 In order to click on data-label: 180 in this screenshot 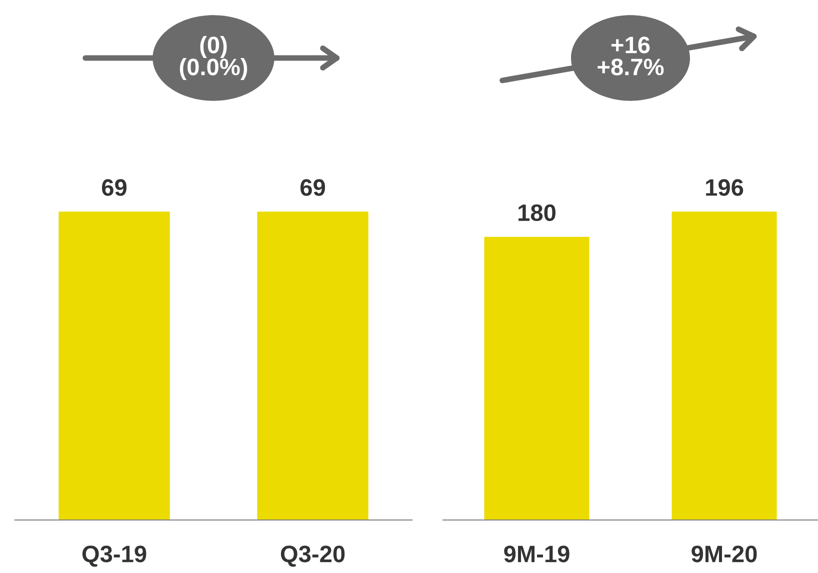, I will do `click(537, 213)`.